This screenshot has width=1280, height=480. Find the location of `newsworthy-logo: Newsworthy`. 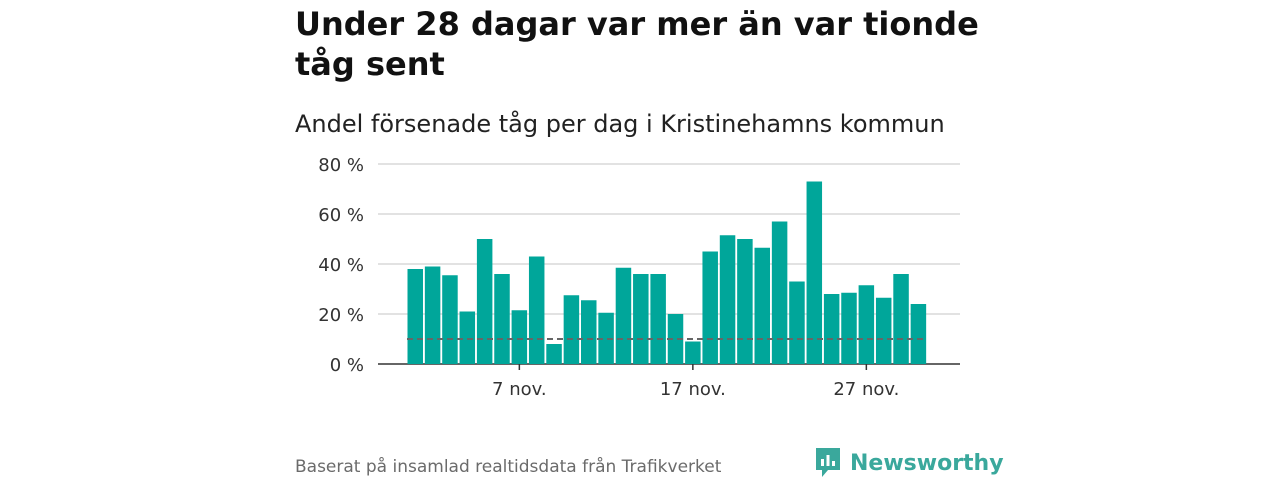

newsworthy-logo: Newsworthy is located at coordinates (909, 463).